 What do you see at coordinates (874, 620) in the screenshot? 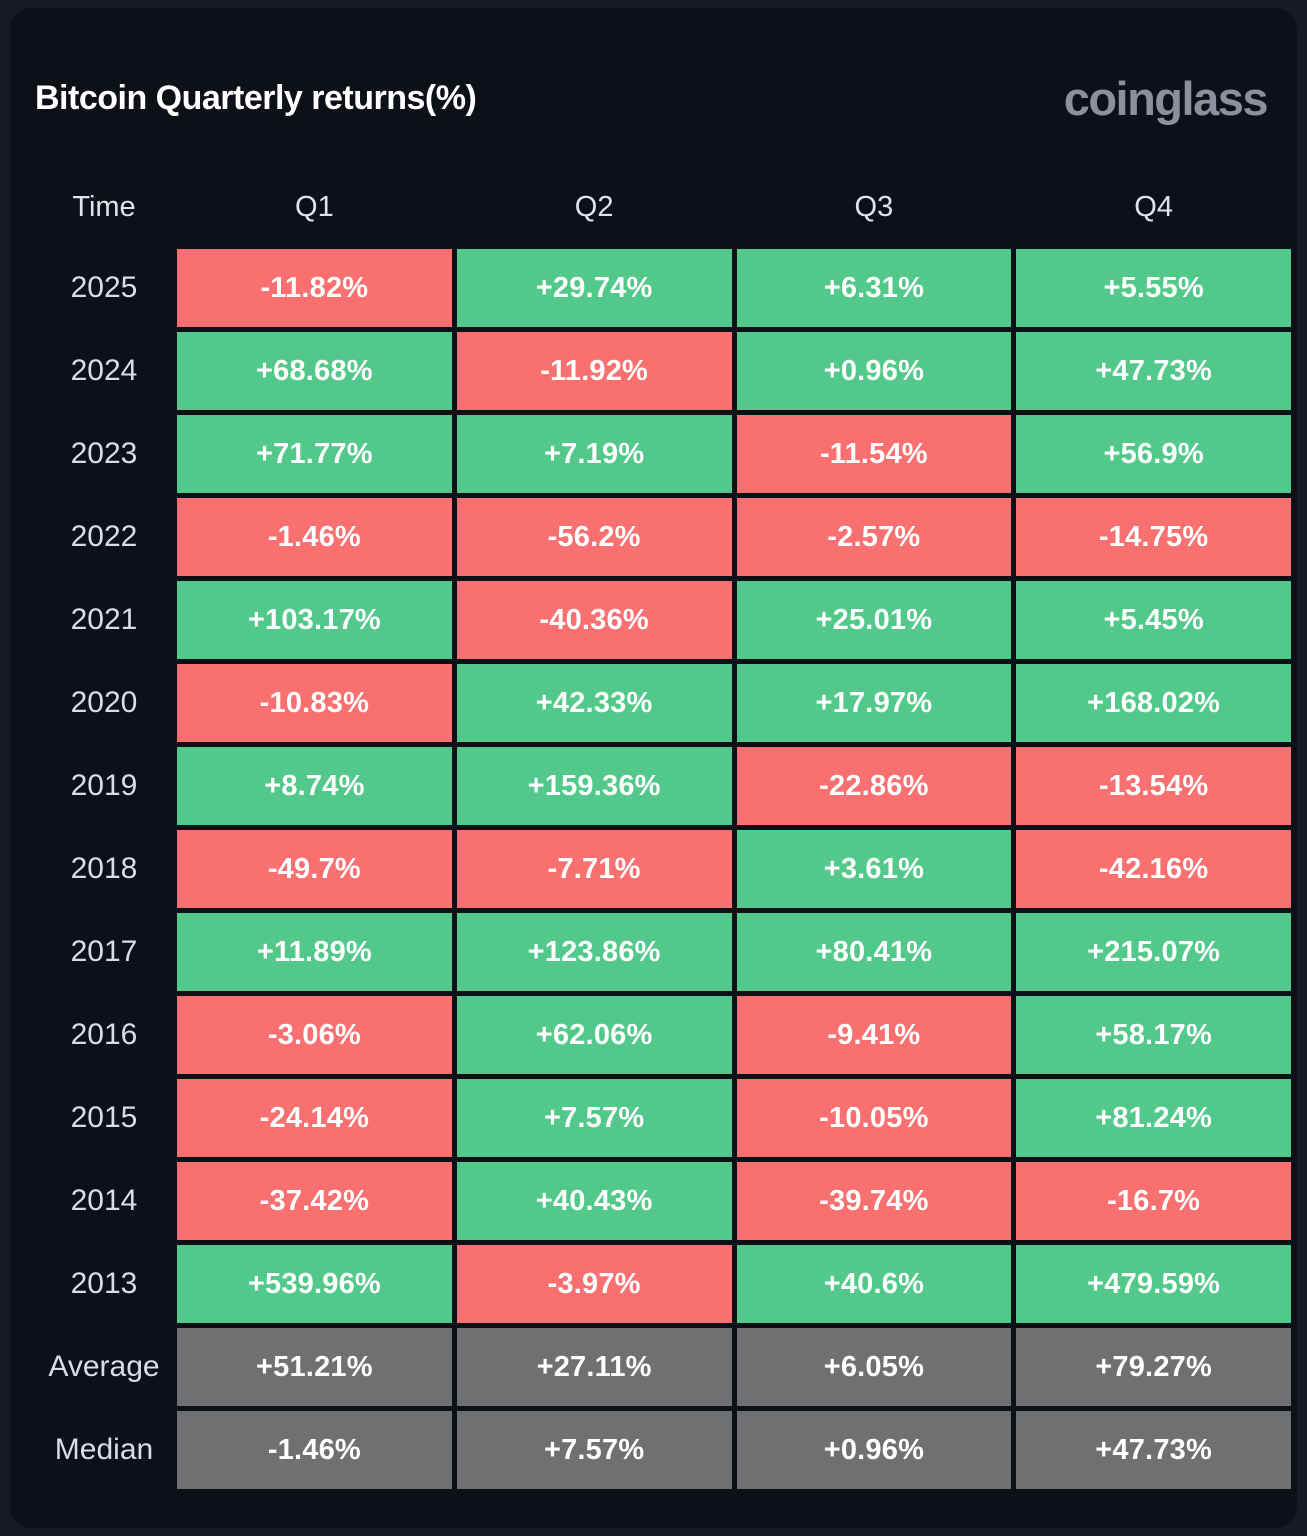
I see `return-cell: +25.01%` at bounding box center [874, 620].